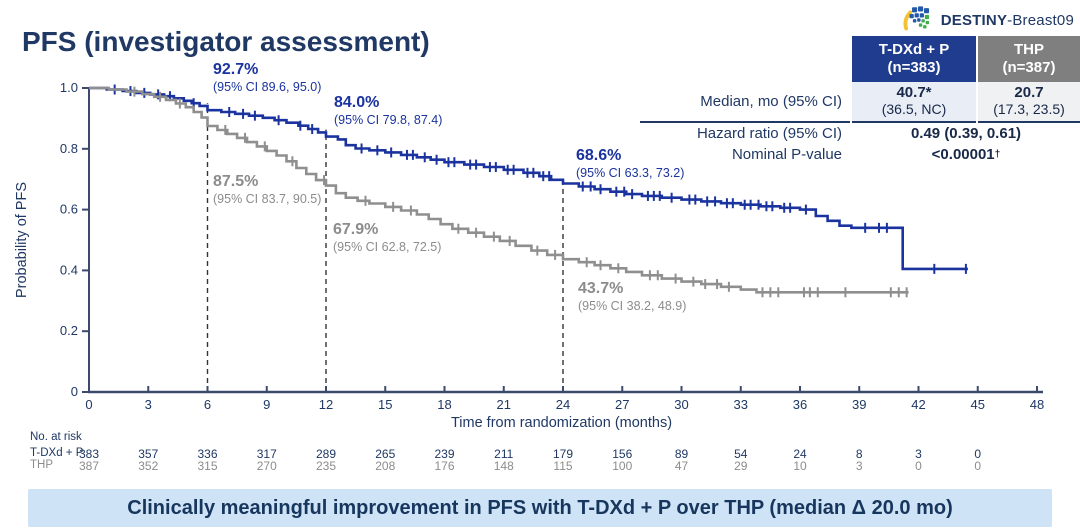 Image resolution: width=1080 pixels, height=531 pixels. I want to click on at-risk-value: 383, so click(89, 454).